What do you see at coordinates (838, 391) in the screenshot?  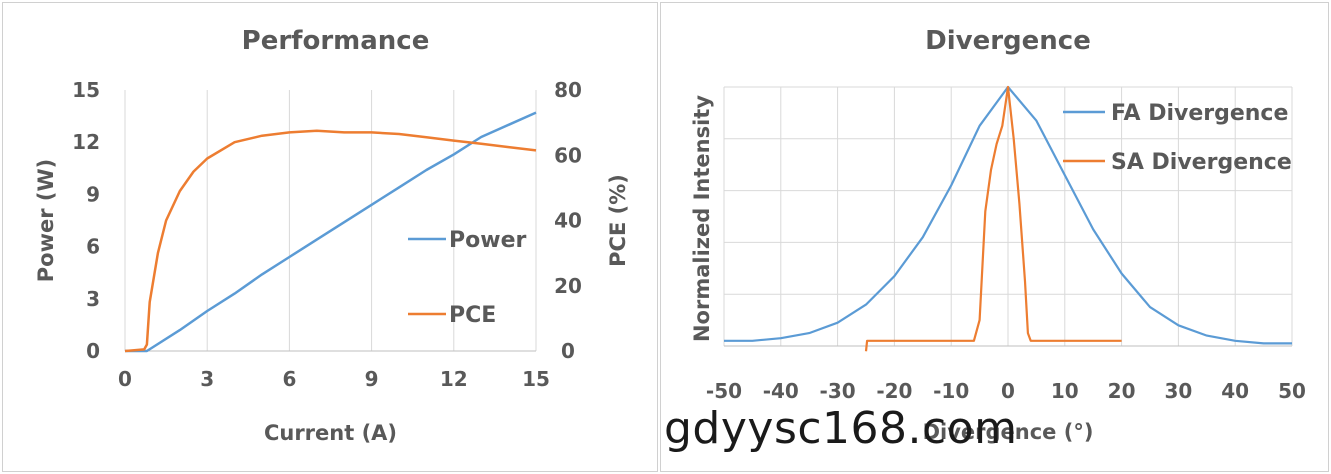 I see `x-tick-label: -30` at bounding box center [838, 391].